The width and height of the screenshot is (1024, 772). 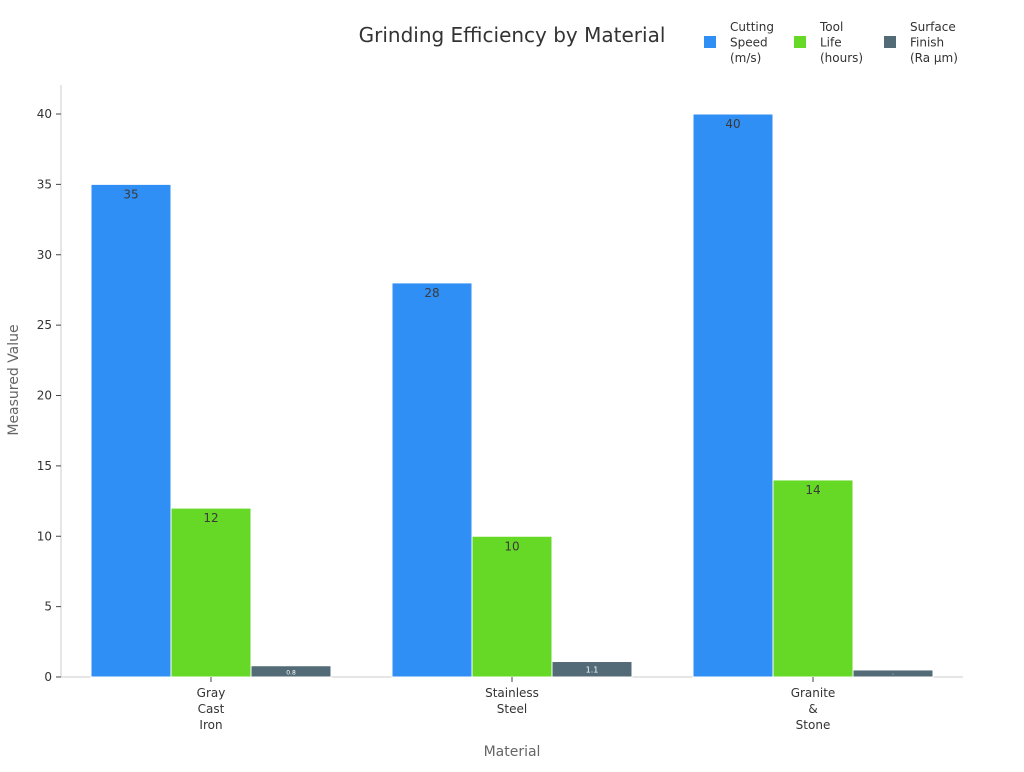 What do you see at coordinates (44, 114) in the screenshot?
I see `y-tick-label: 40` at bounding box center [44, 114].